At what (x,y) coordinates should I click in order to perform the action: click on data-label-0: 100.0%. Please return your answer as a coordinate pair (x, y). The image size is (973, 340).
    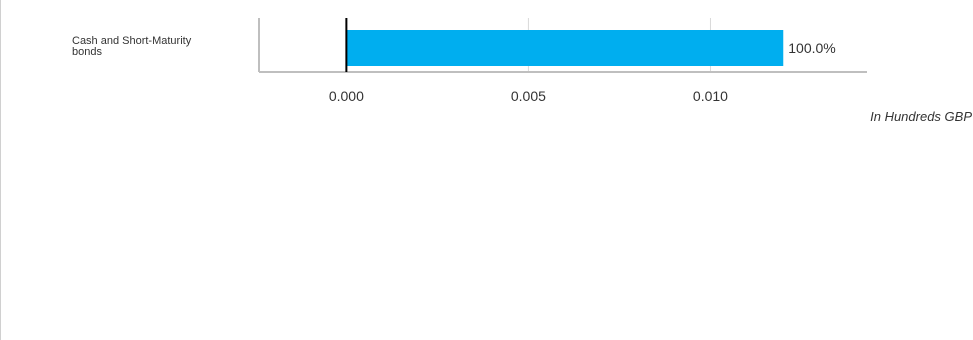
    Looking at the image, I should click on (811, 48).